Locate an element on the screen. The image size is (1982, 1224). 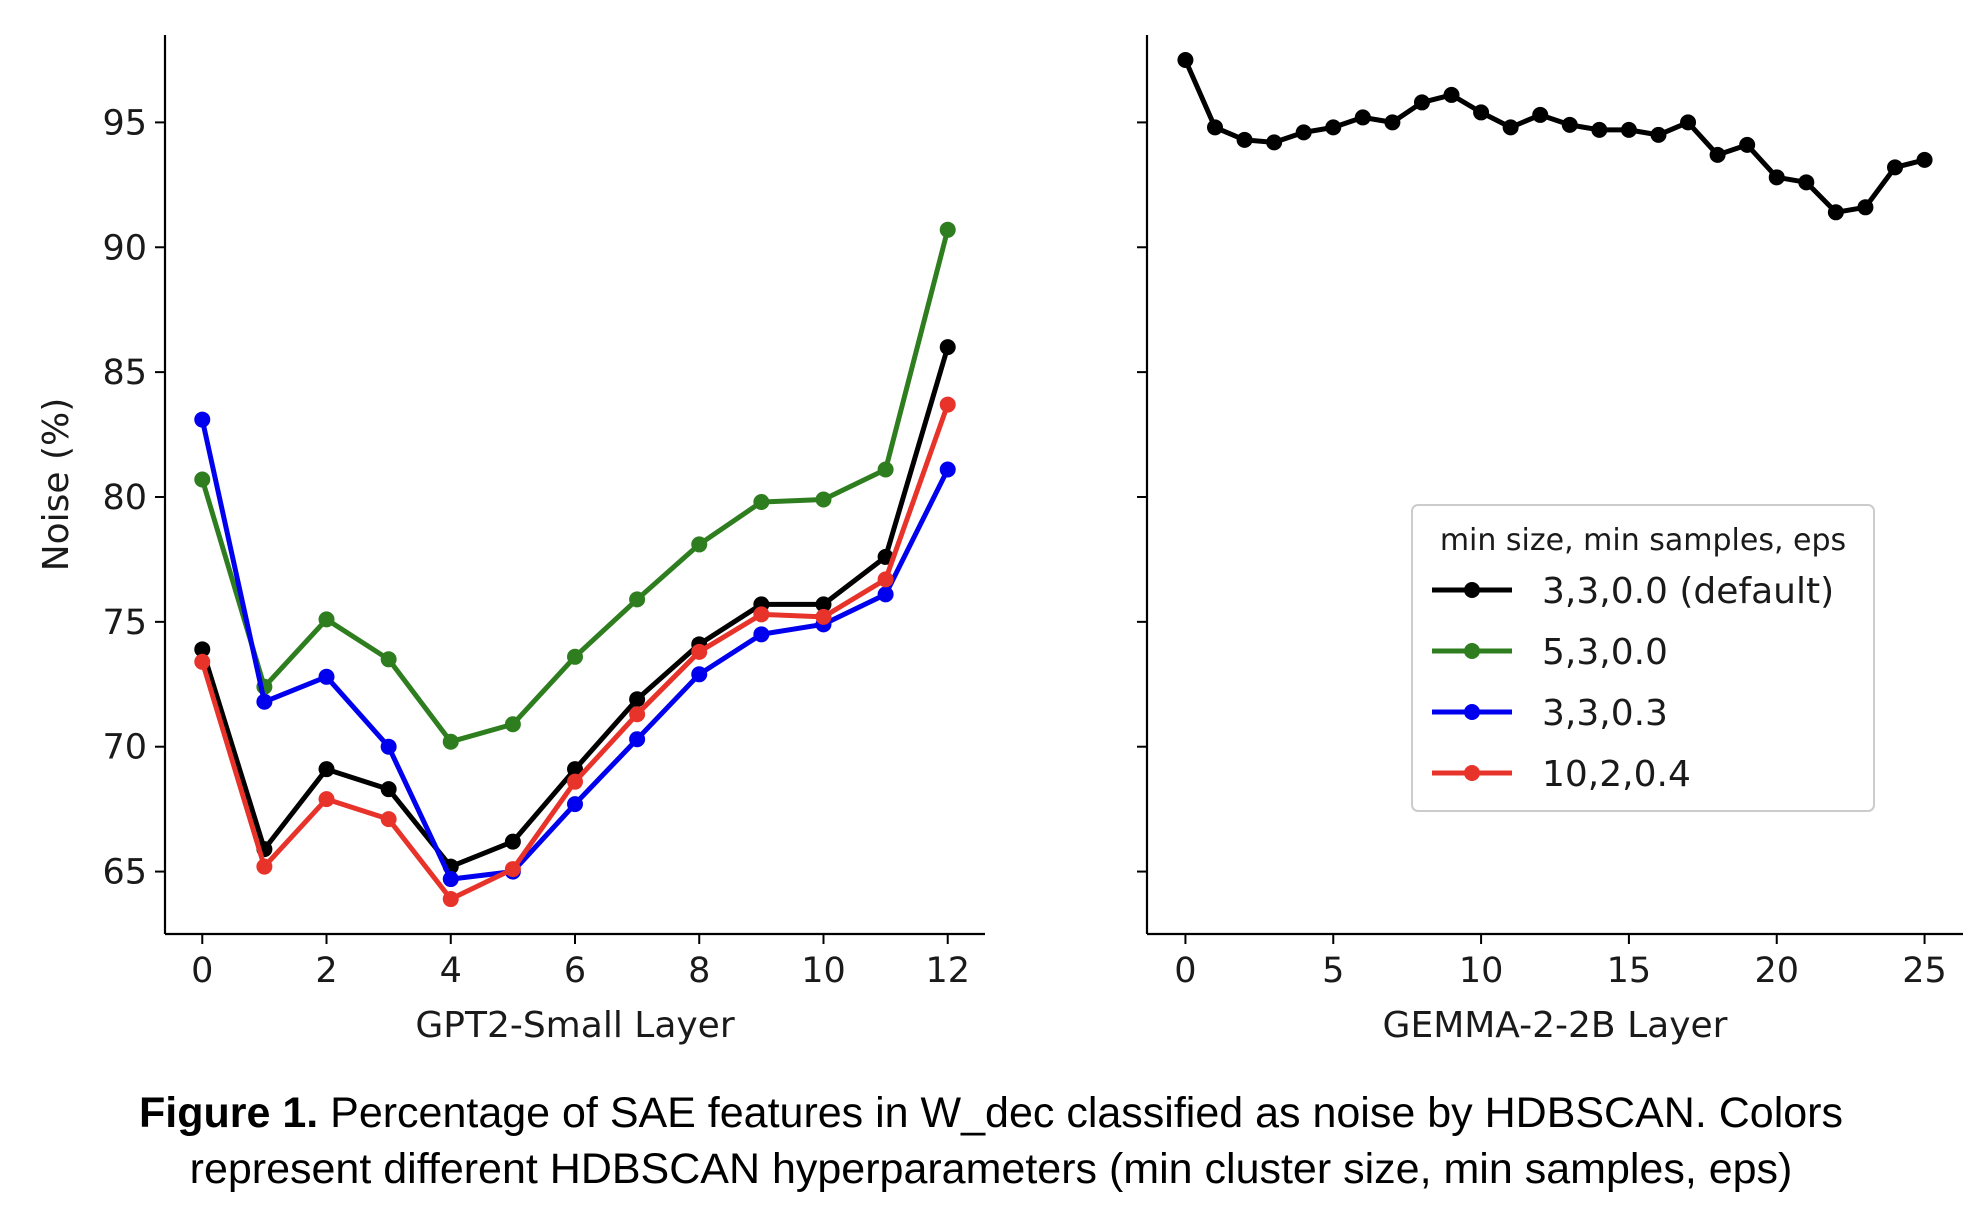
x-tick-label: 12 is located at coordinates (947, 971).